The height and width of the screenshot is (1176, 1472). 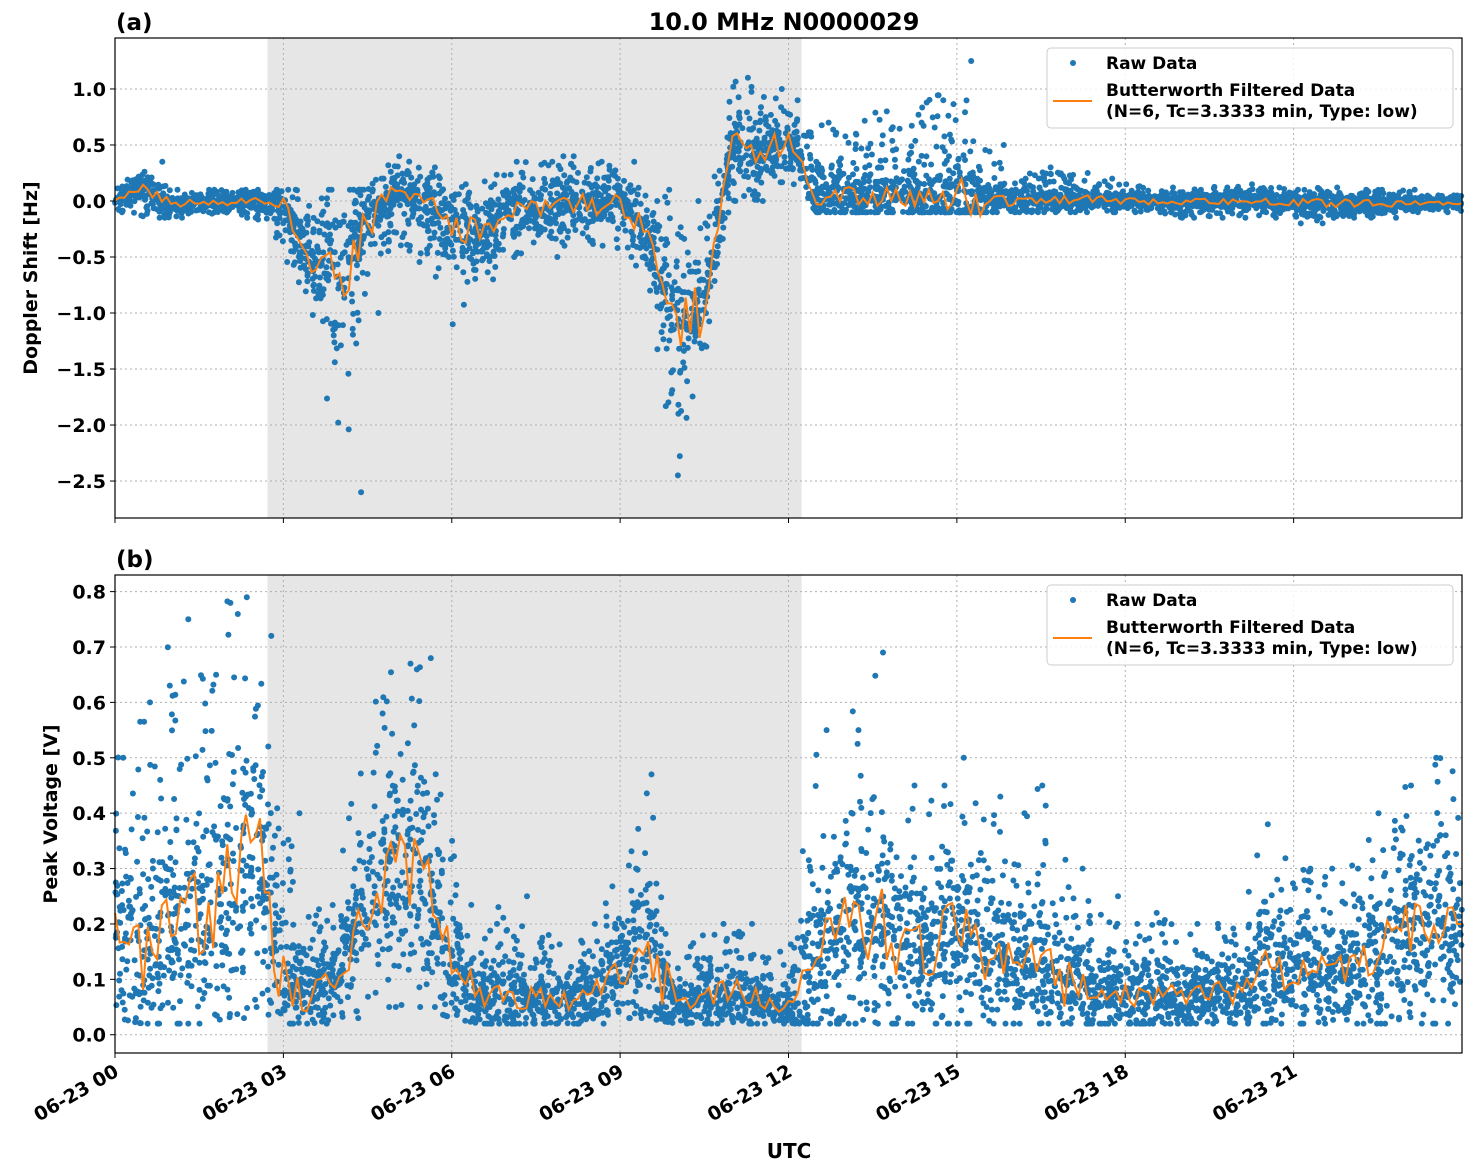 I want to click on y-tick-label: −2.0, so click(x=81, y=426).